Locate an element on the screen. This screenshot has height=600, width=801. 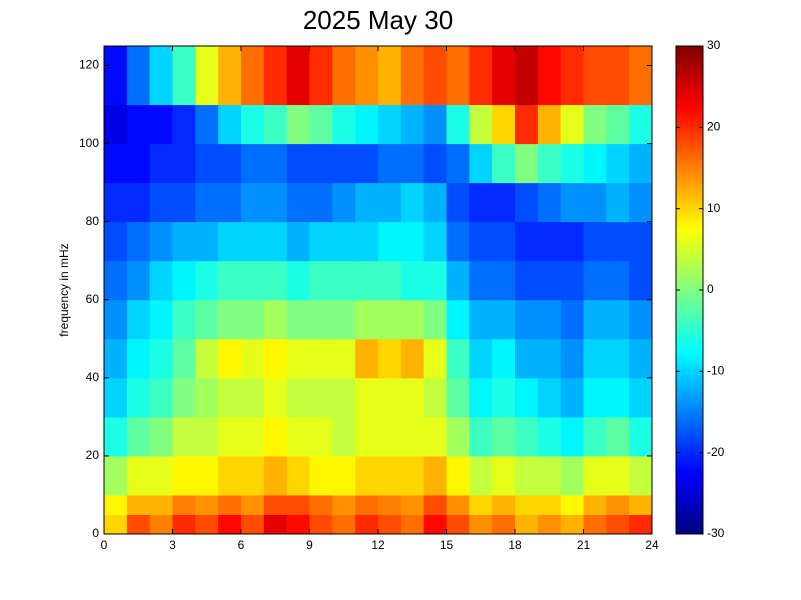
x-tick-label: 18 is located at coordinates (515, 545).